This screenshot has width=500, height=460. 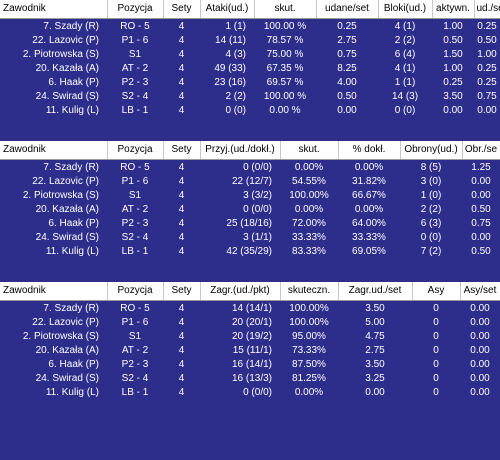 What do you see at coordinates (453, 9) in the screenshot?
I see `column-header: aktywn.` at bounding box center [453, 9].